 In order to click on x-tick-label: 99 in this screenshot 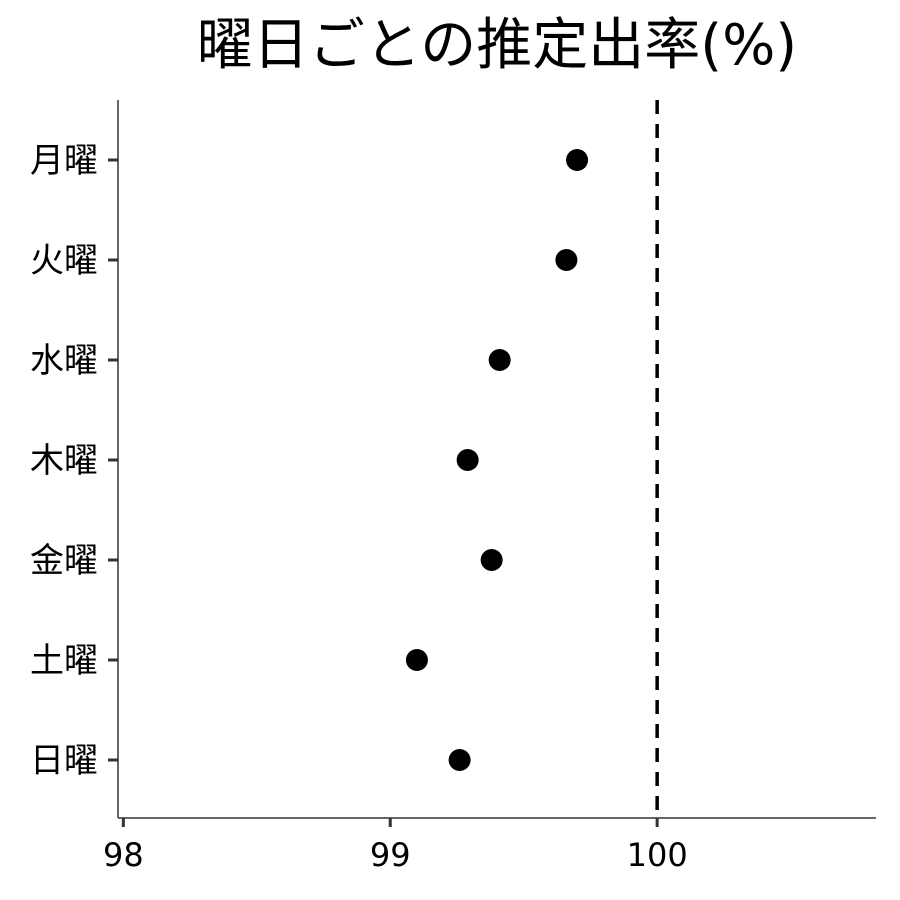, I will do `click(390, 855)`.